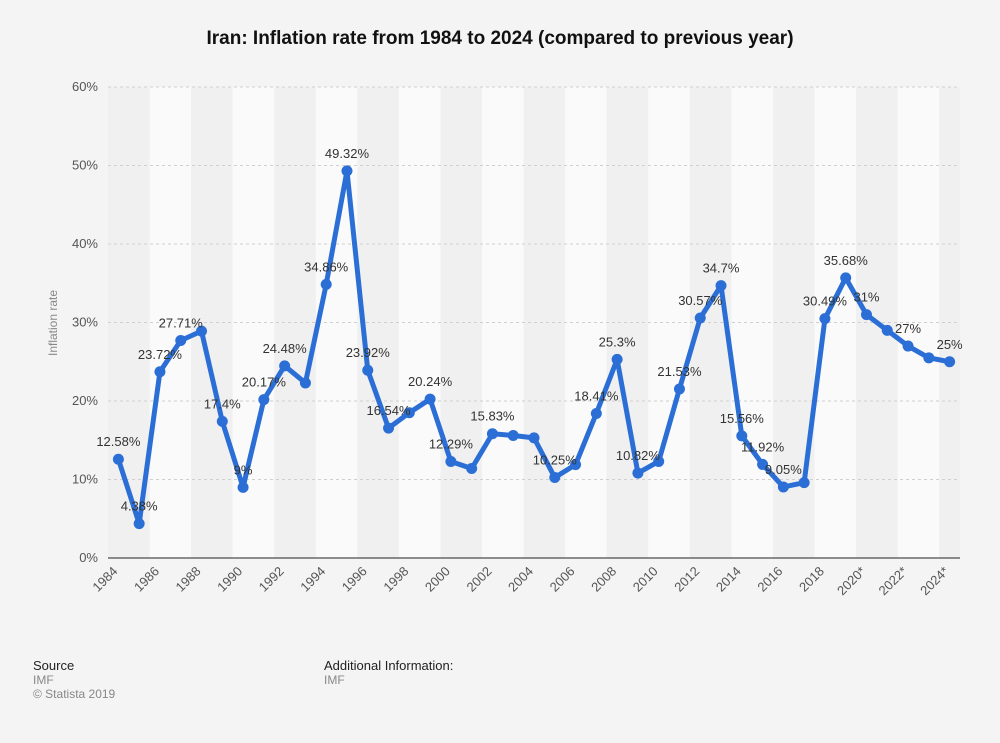  What do you see at coordinates (54, 665) in the screenshot?
I see `source-heading: Source` at bounding box center [54, 665].